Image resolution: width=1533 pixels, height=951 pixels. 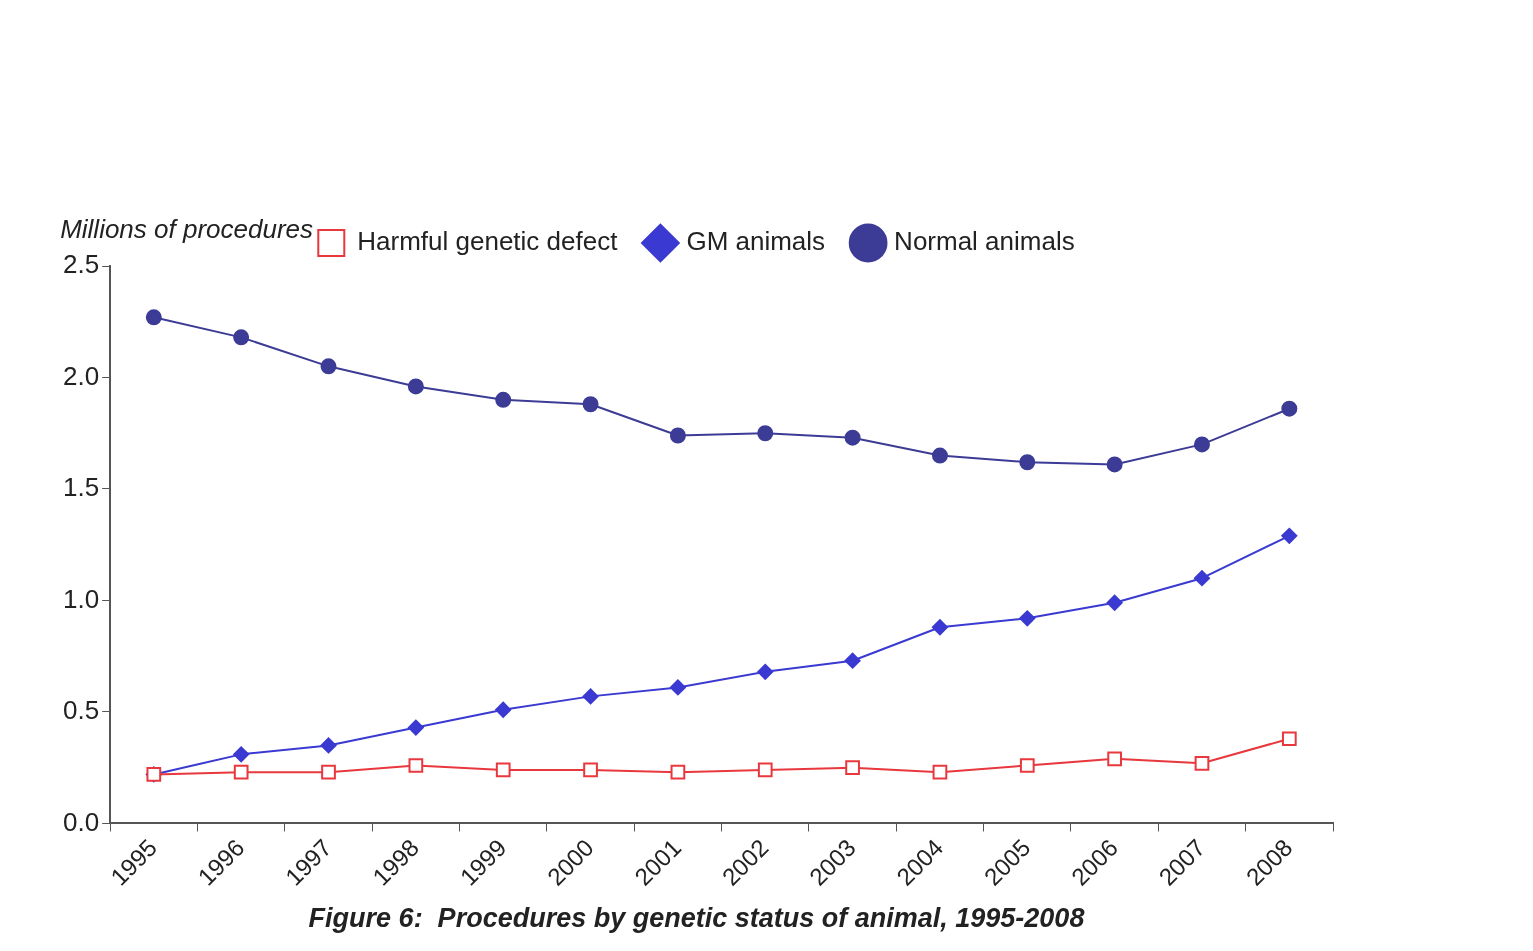 I want to click on legend-label: Harmful genetic defect, so click(x=488, y=241).